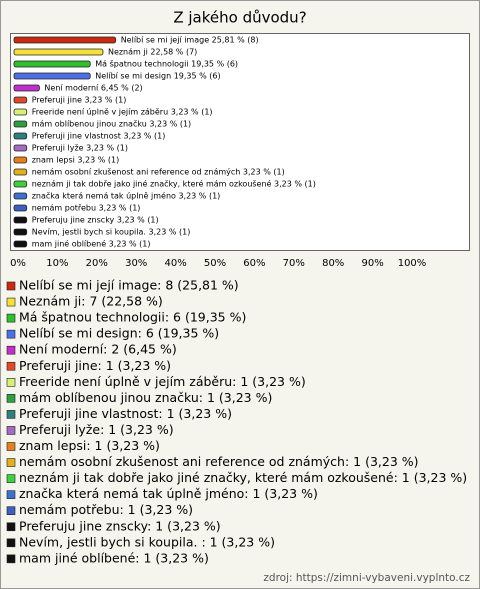  Describe the element at coordinates (412, 263) in the screenshot. I see `x-tick-label: 100%` at that location.